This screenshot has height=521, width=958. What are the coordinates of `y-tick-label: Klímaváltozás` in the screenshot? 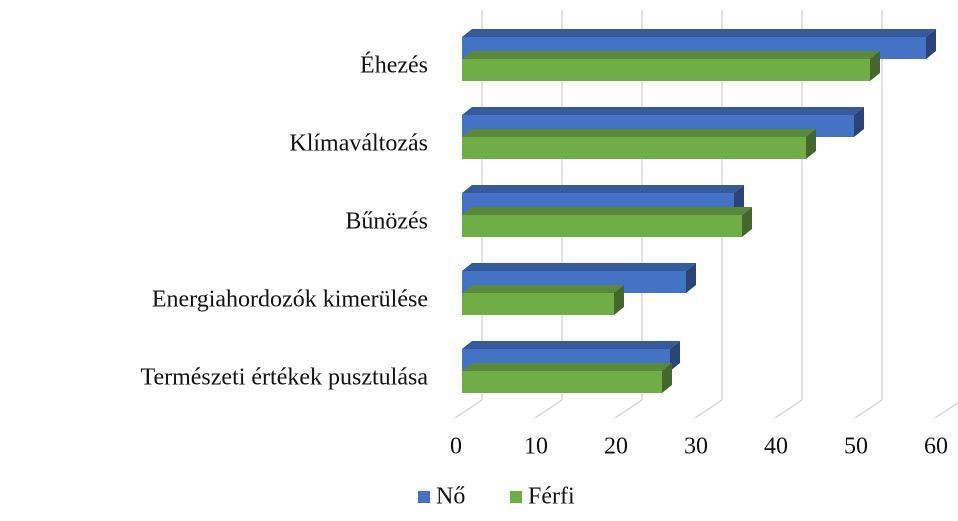 It's located at (358, 144).